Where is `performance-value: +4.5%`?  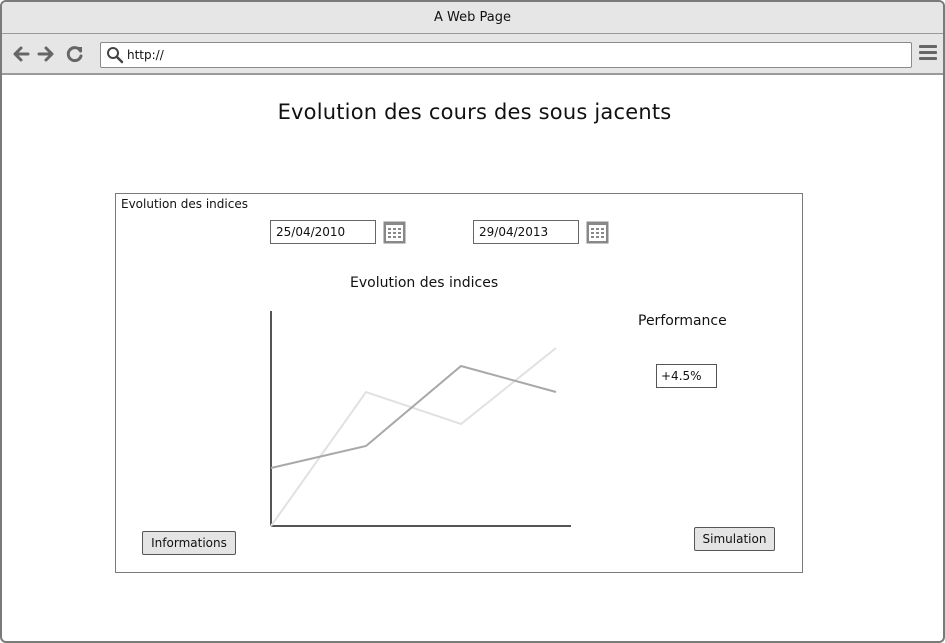
performance-value: +4.5% is located at coordinates (686, 376).